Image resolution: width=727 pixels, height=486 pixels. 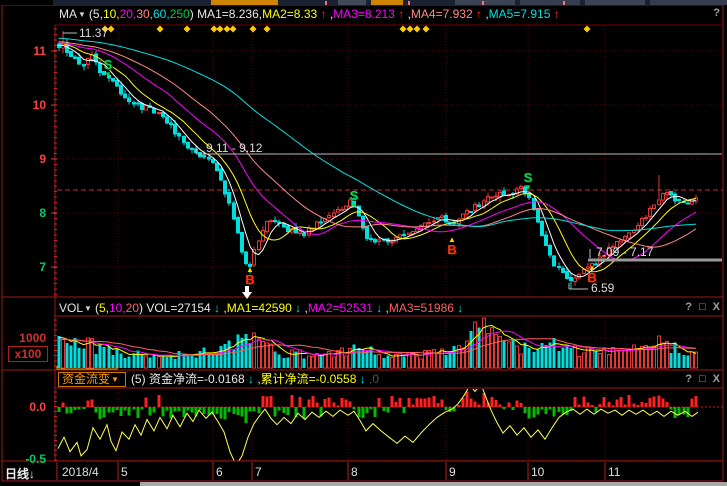 What do you see at coordinates (128, 14) in the screenshot?
I see `header-token: 20,` at bounding box center [128, 14].